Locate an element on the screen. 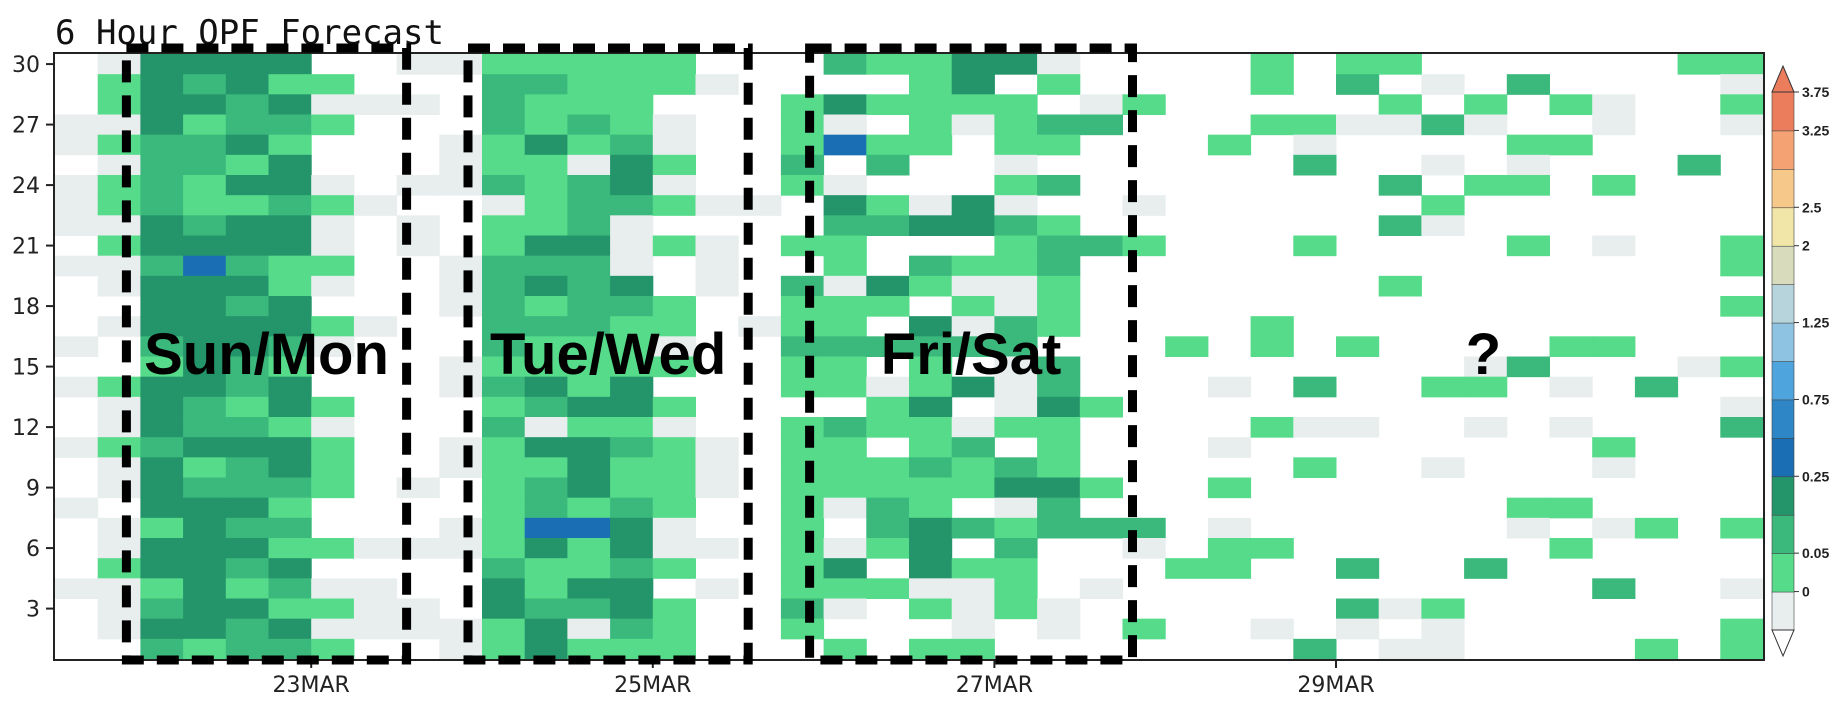 The height and width of the screenshot is (710, 1844). colorbar-bottom-arrow is located at coordinates (1783, 643).